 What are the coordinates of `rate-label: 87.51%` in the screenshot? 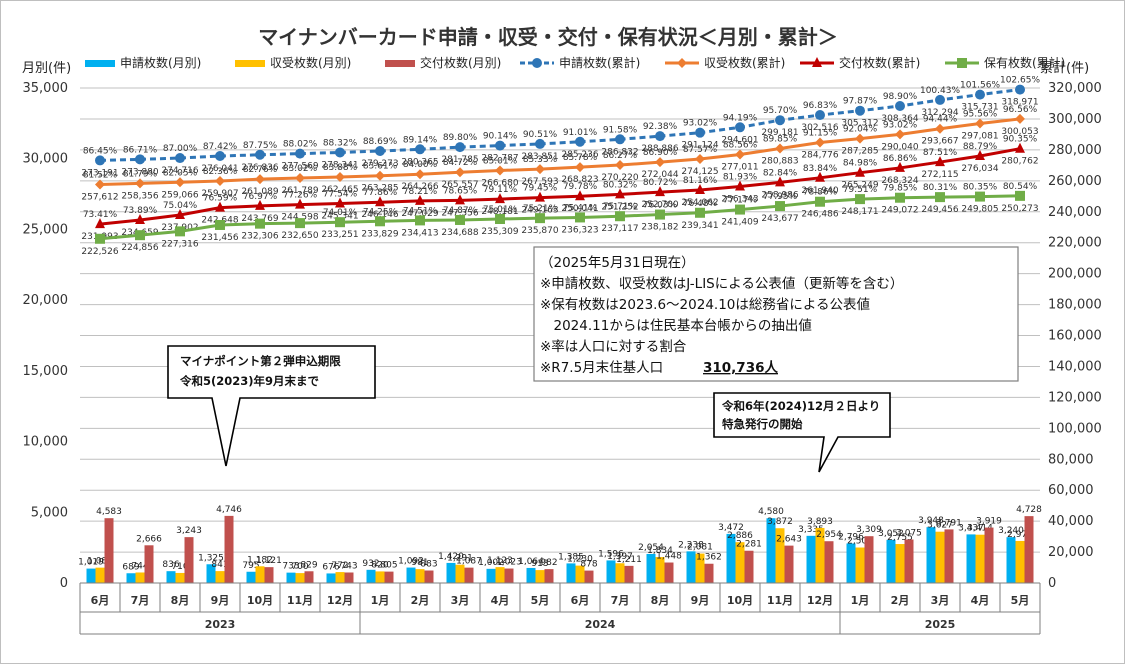 It's located at (940, 153).